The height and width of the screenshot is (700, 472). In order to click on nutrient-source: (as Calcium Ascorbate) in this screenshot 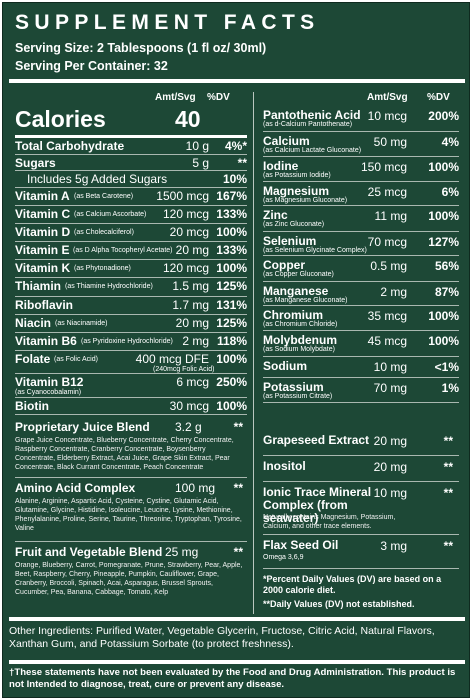, I will do `click(110, 214)`.